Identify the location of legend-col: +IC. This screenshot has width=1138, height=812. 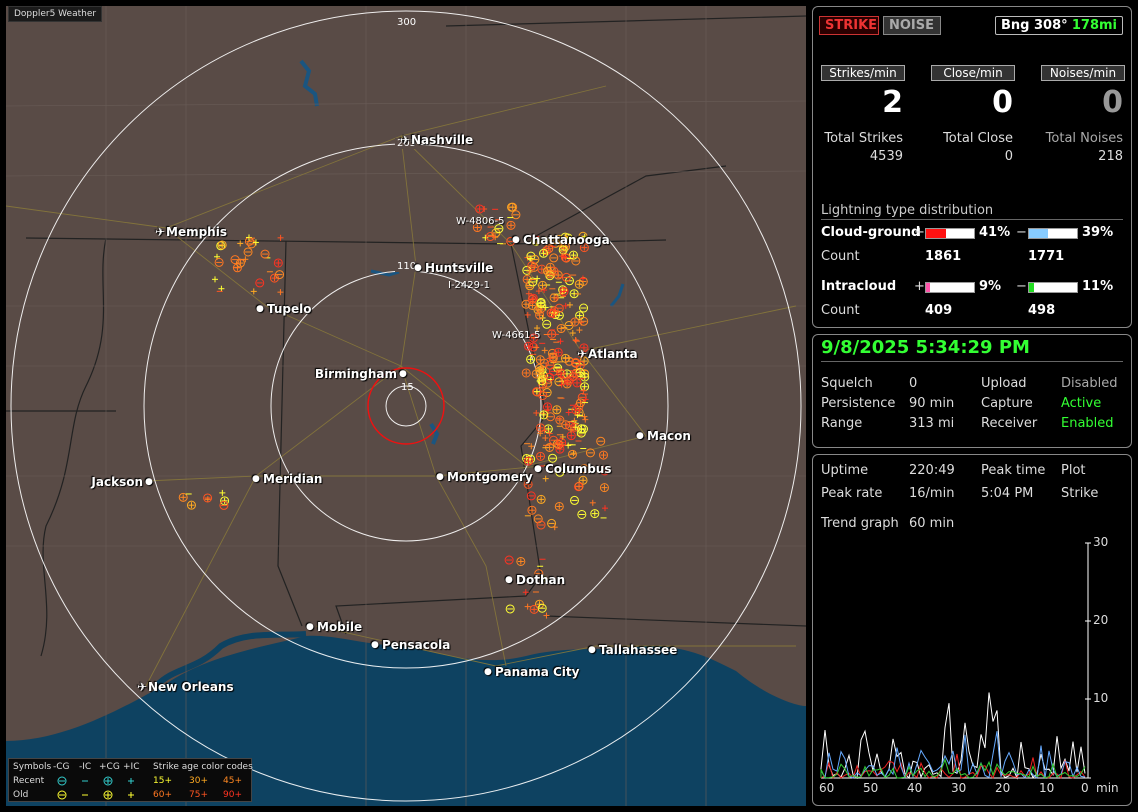
(131, 767).